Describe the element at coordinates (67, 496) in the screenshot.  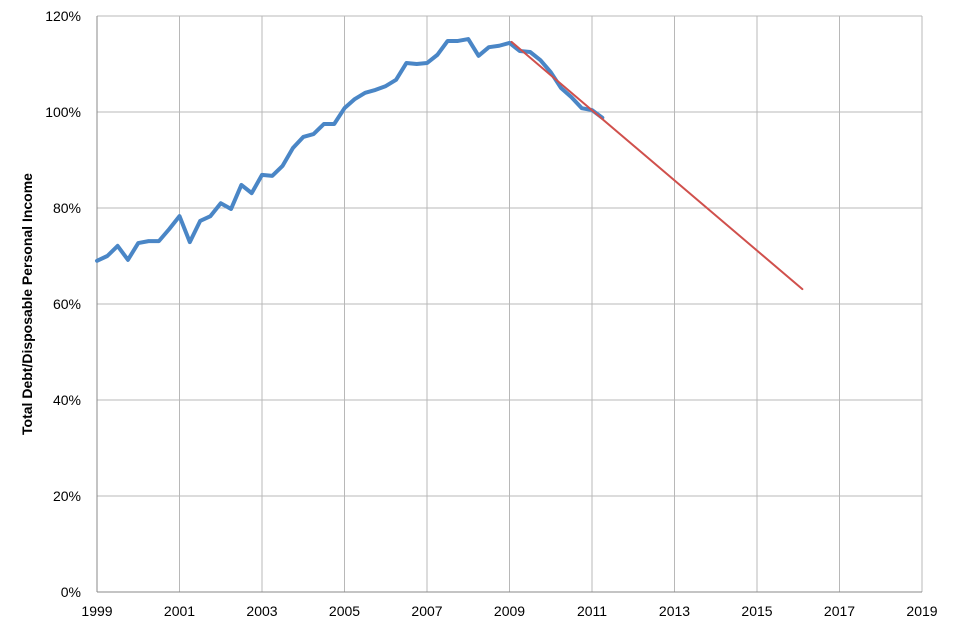
I see `y-tick-label: 20%` at that location.